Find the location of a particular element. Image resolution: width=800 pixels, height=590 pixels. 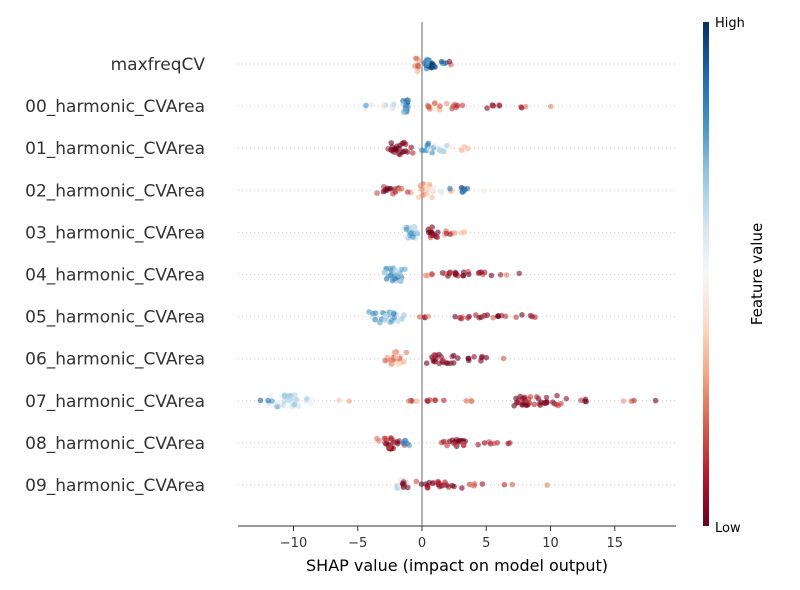

x-axis-ticks: −10 −5 0 5 10 15 is located at coordinates (451, 538).